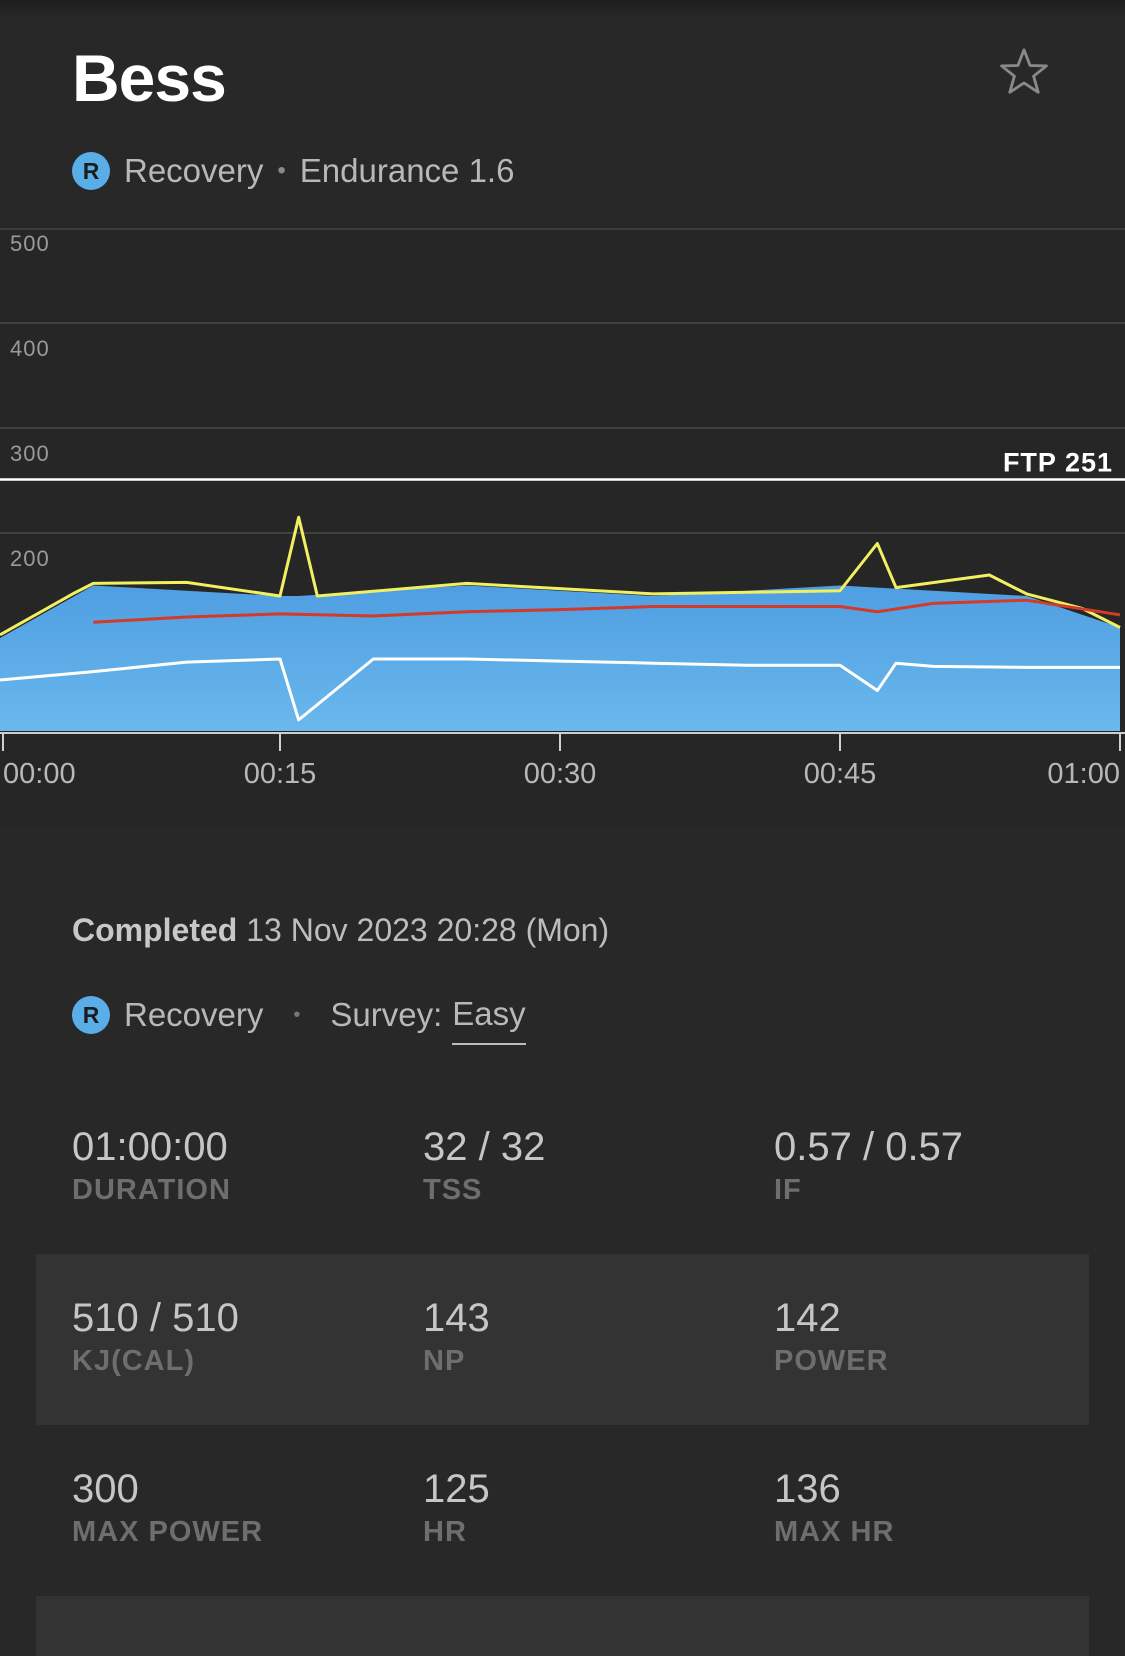  I want to click on completed-line: Completed 13 Nov 2023 20:28 (Mon), so click(340, 930).